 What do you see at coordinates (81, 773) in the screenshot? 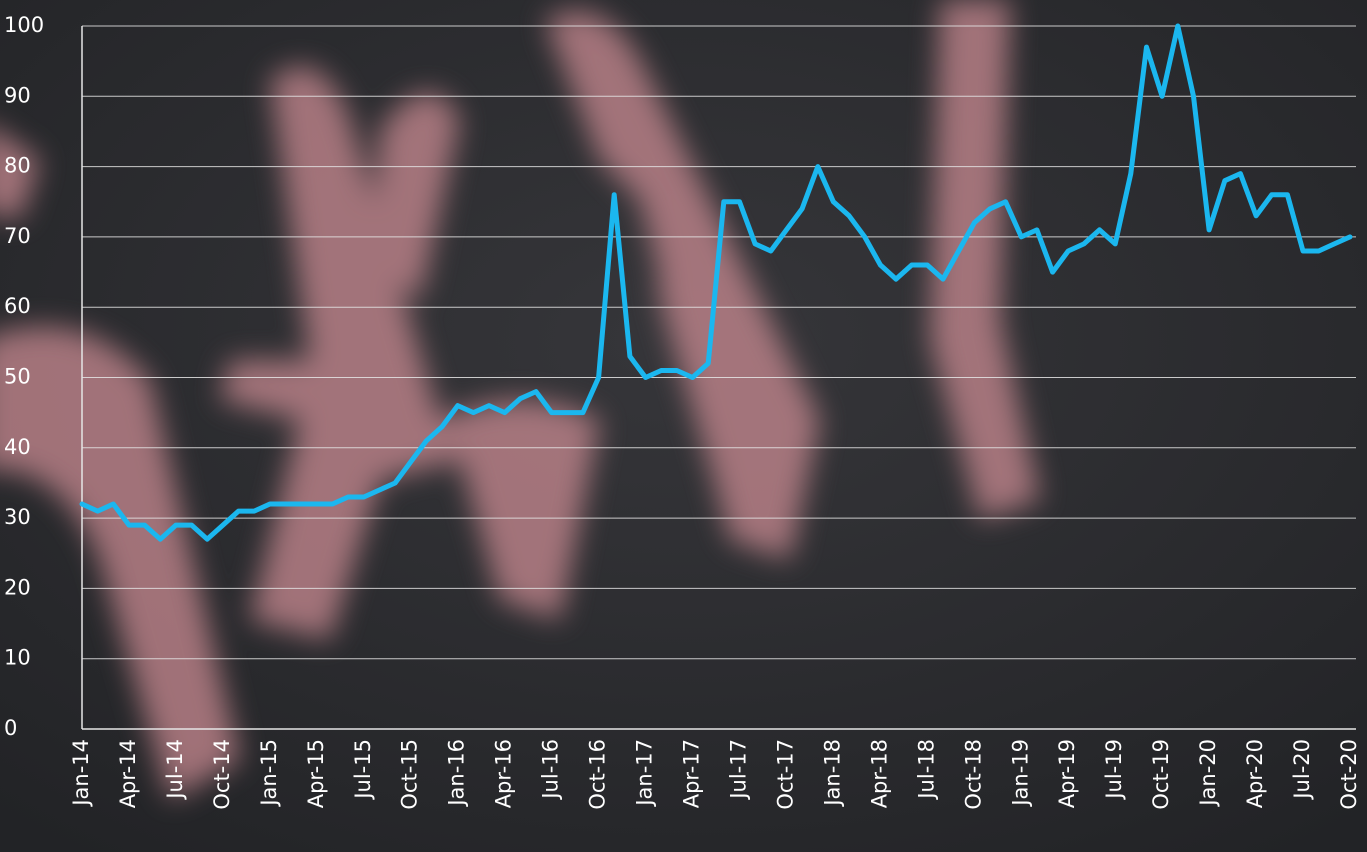
I see `x-tick-label: Jan-14` at bounding box center [81, 773].